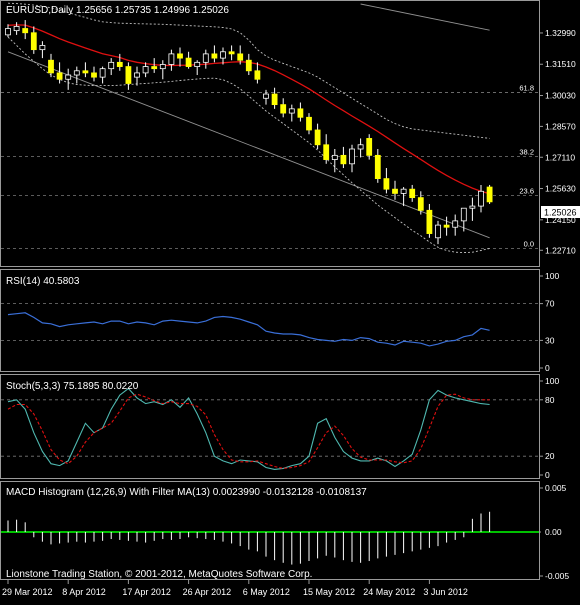 This screenshot has height=605, width=580. I want to click on price-axis-label: 1.22710, so click(560, 250).